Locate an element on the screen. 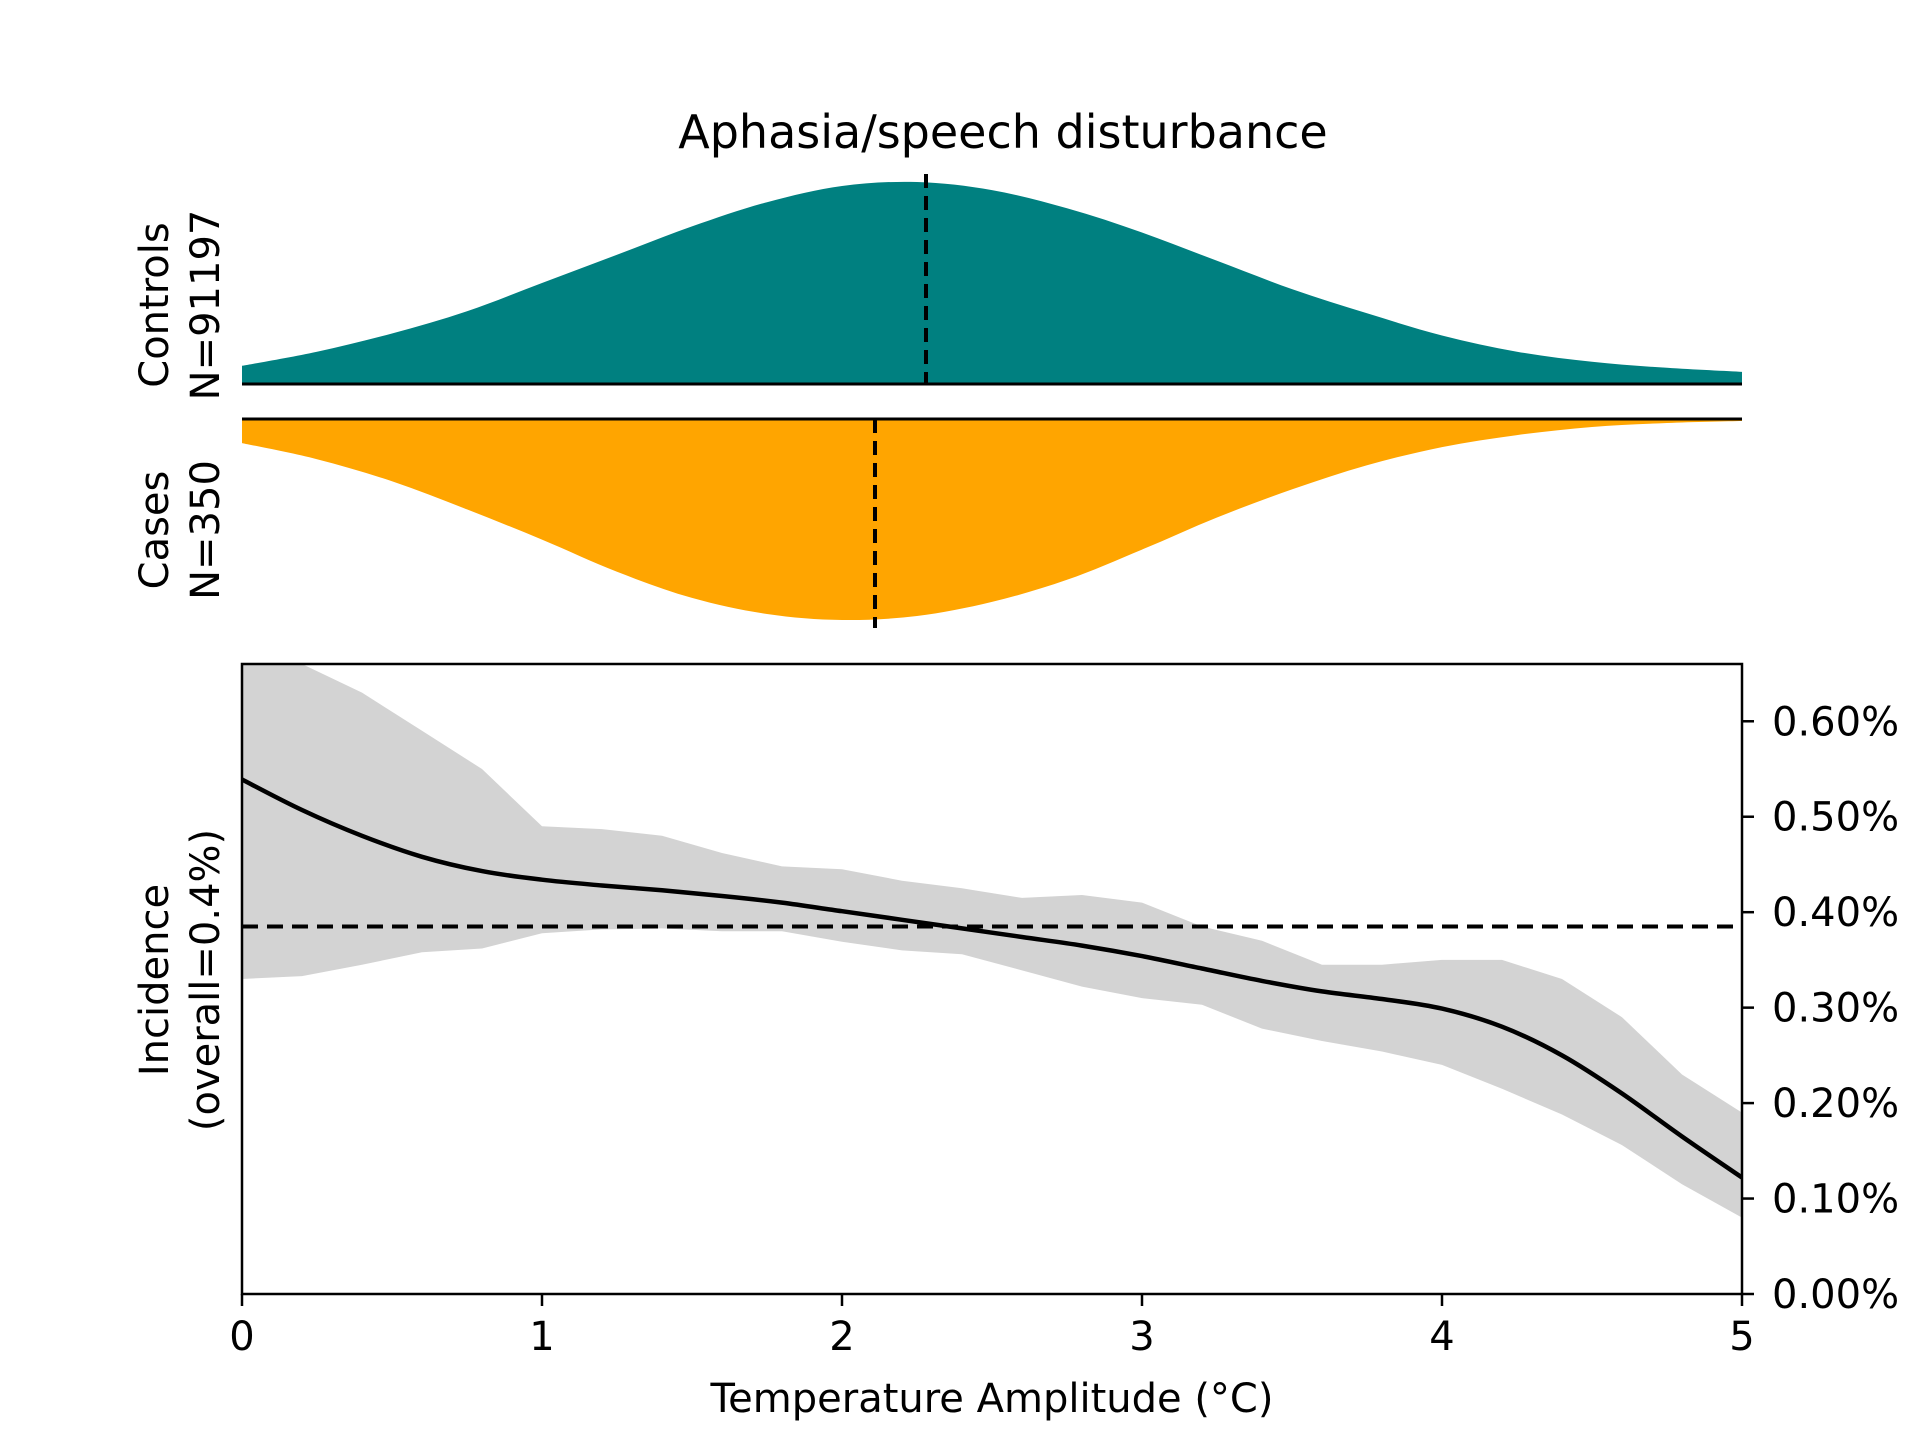 The height and width of the screenshot is (1440, 1920). y-tick-label: 0.30% is located at coordinates (1835, 1009).